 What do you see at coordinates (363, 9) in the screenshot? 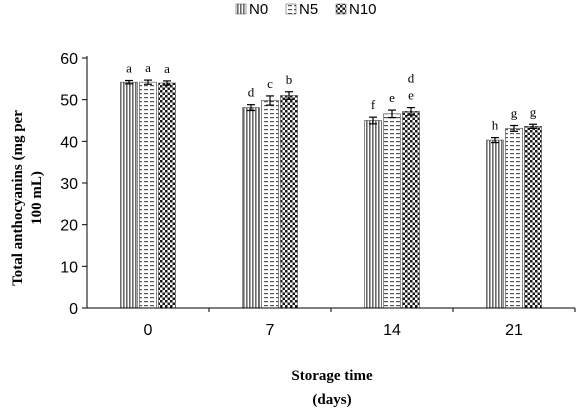
I see `legend-label-n10: N10` at bounding box center [363, 9].